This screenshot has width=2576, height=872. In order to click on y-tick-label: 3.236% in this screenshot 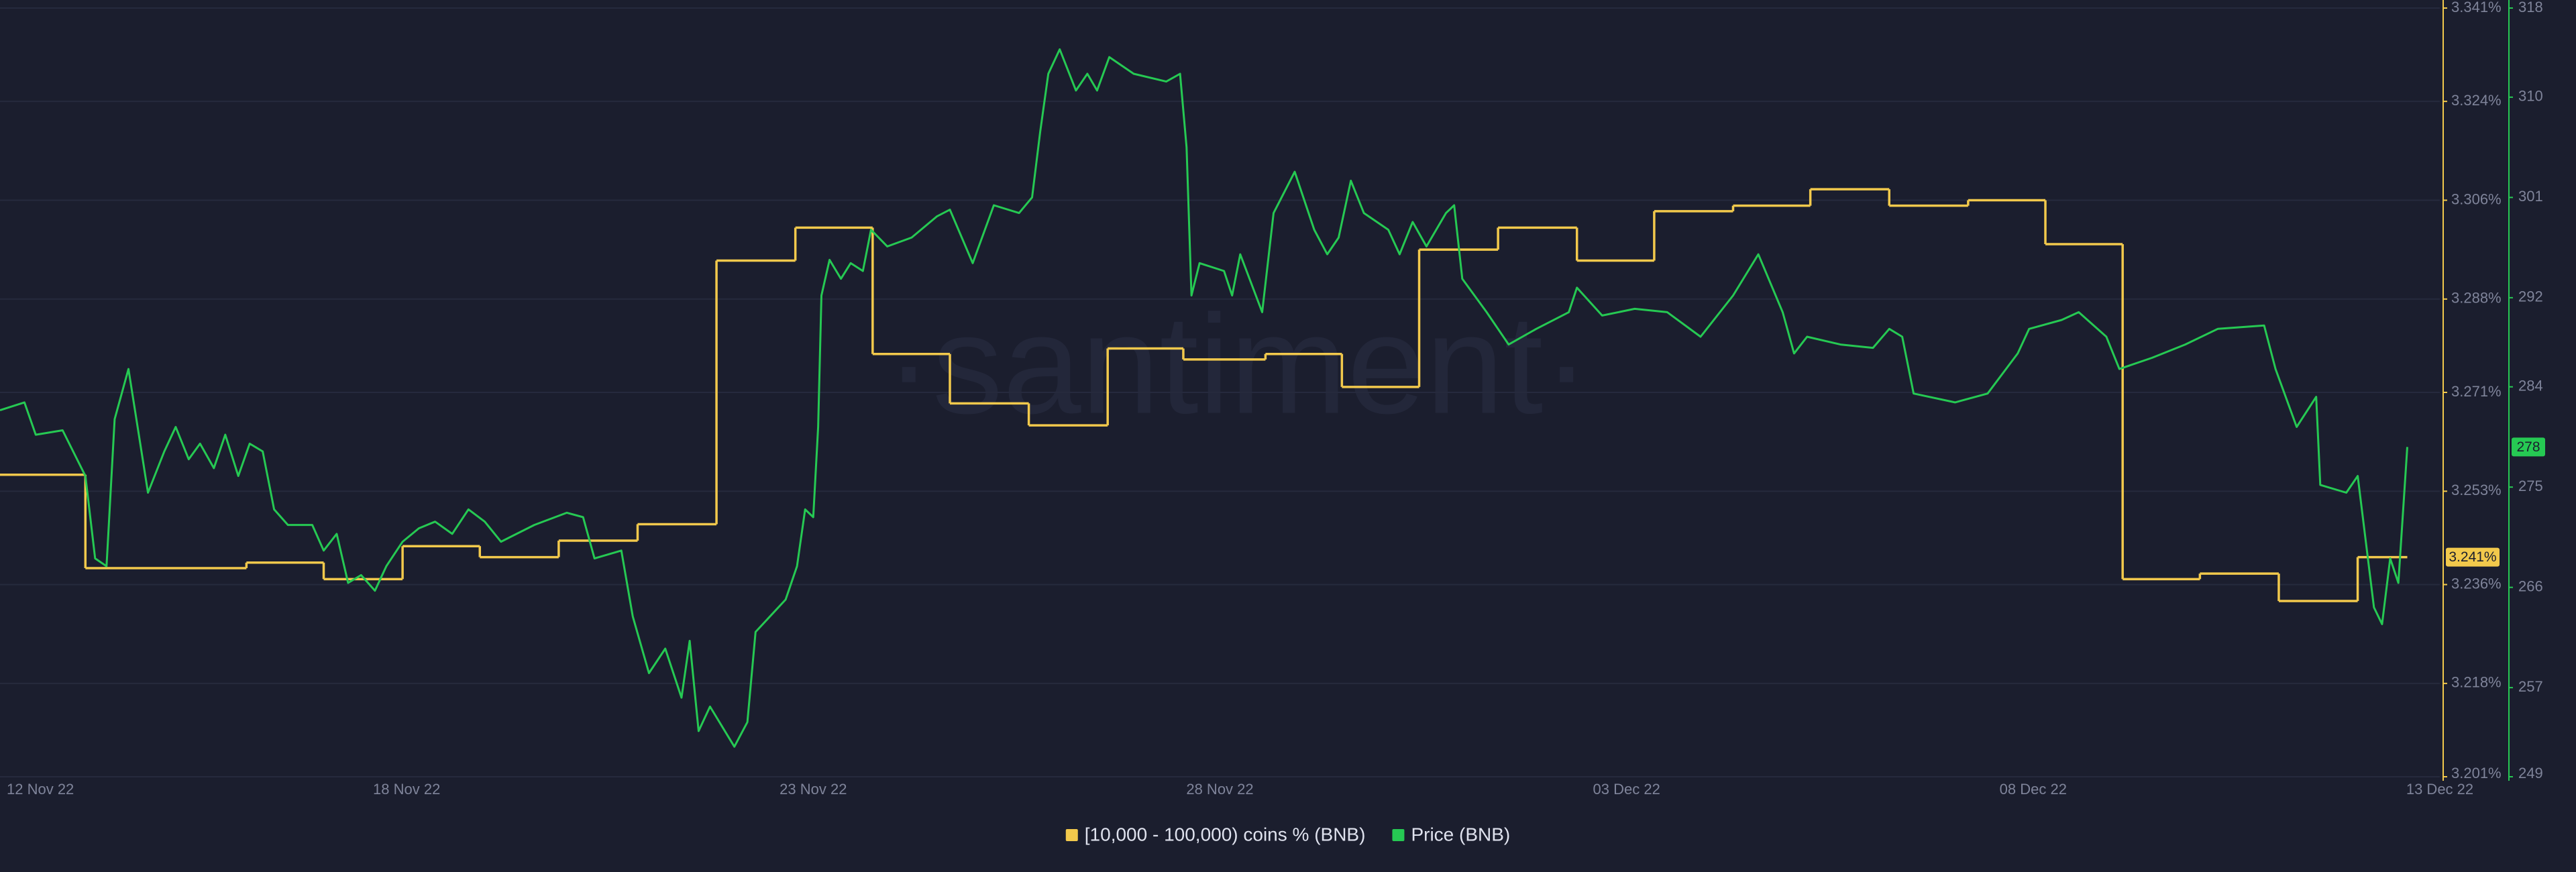, I will do `click(2476, 583)`.